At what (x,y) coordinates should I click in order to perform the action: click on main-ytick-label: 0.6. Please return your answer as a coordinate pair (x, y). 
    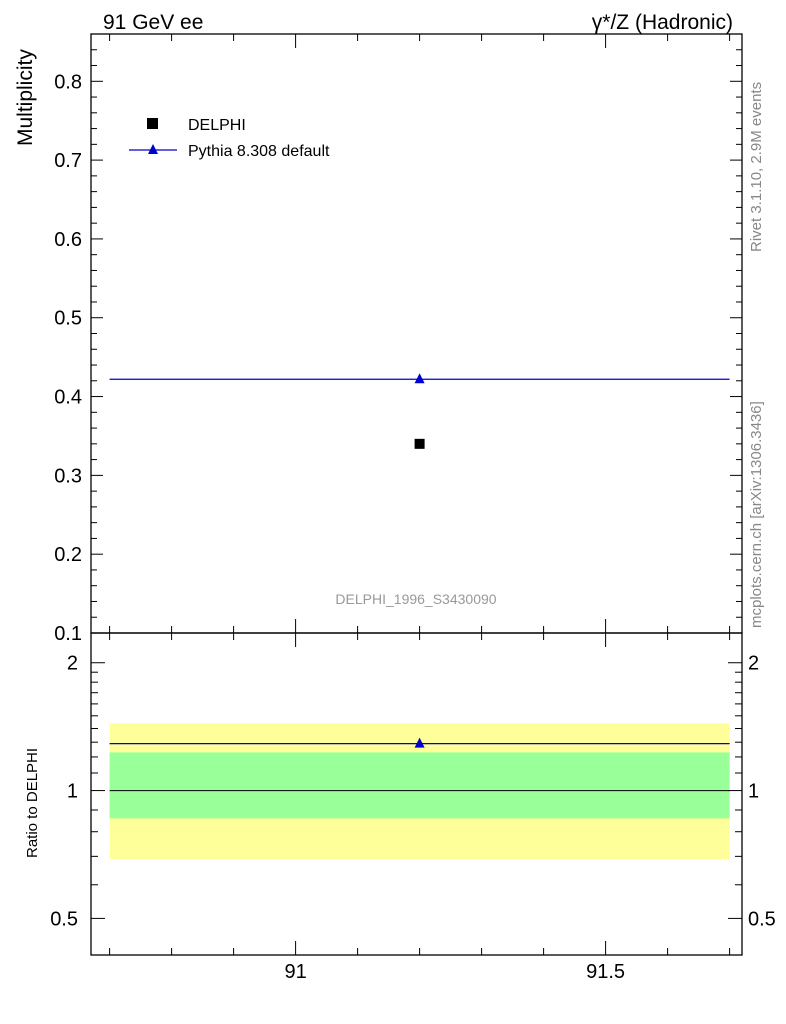
    Looking at the image, I should click on (68, 240).